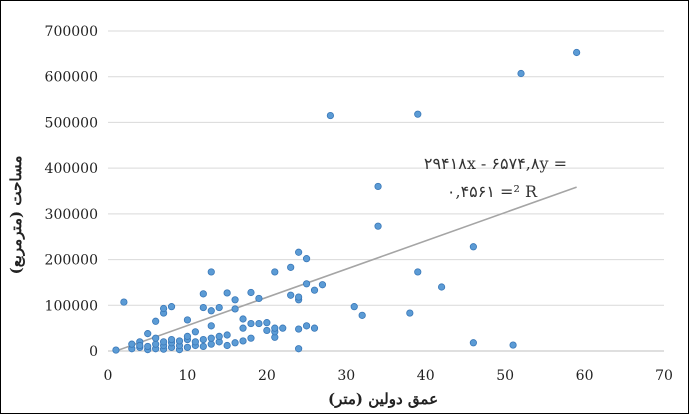 The height and width of the screenshot is (417, 689). Describe the element at coordinates (426, 376) in the screenshot. I see `x-tick-label: 40` at that location.